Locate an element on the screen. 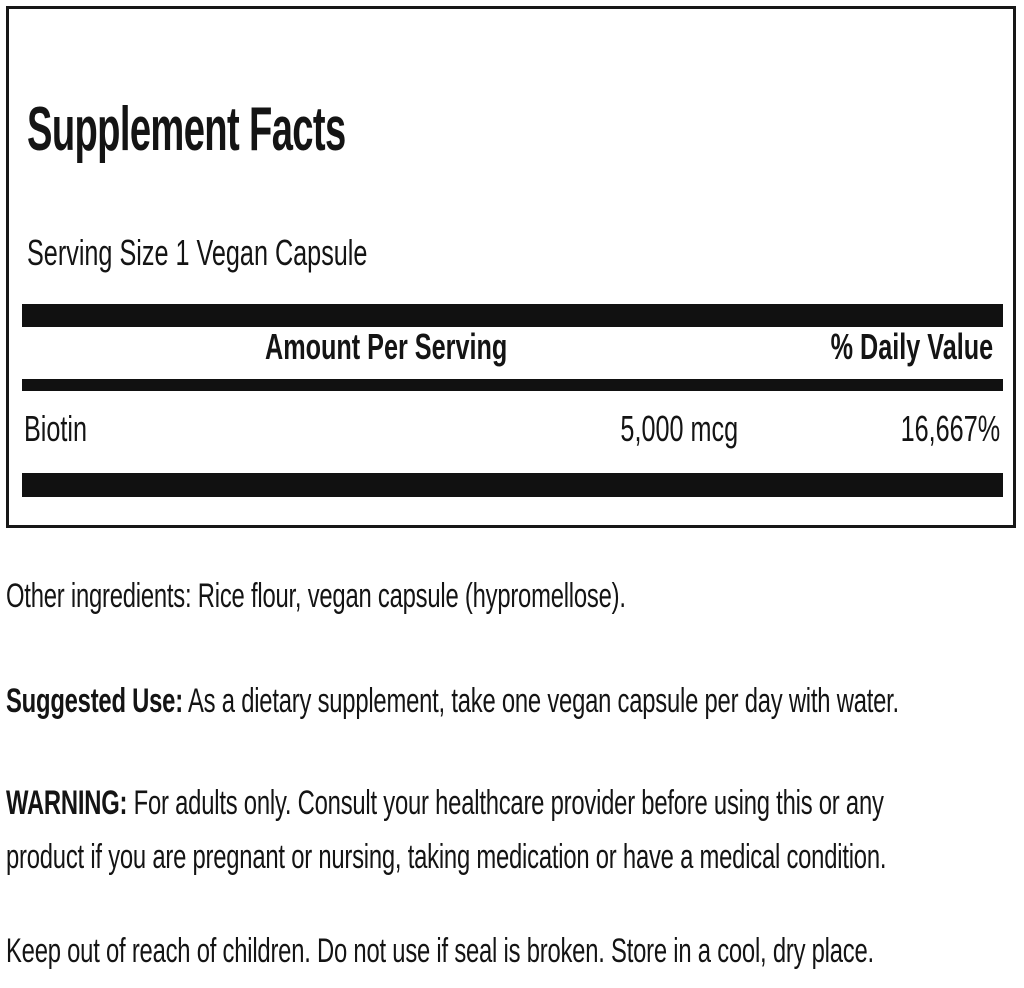 This screenshot has height=988, width=1024. nutrient-daily-value: 16,667% is located at coordinates (950, 428).